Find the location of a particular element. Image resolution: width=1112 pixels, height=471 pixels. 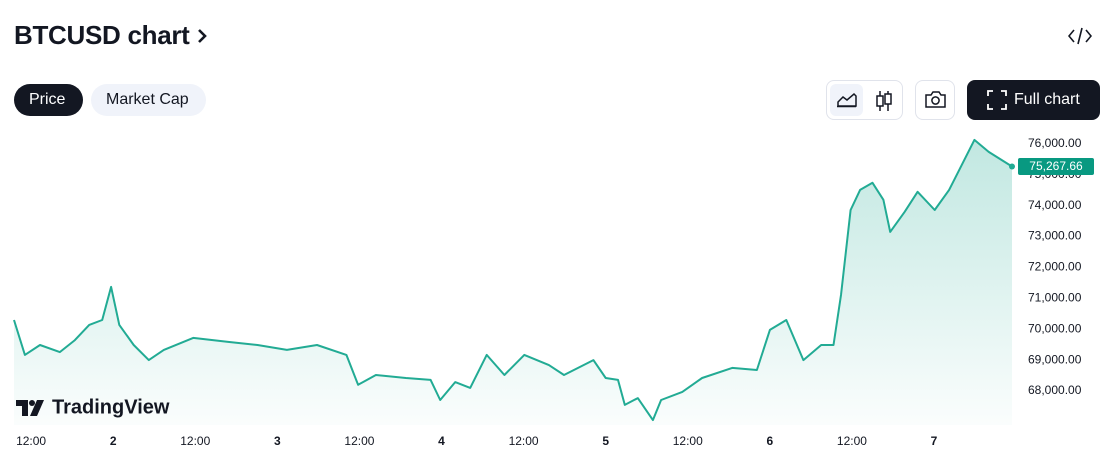

price-tag is located at coordinates (1056, 167).